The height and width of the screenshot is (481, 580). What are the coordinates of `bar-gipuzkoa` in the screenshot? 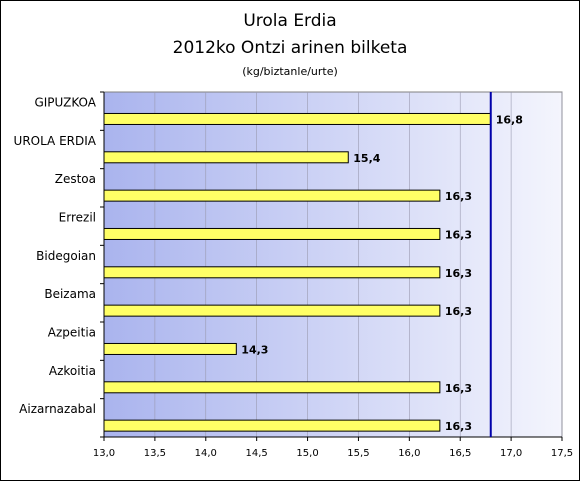 It's located at (297, 118).